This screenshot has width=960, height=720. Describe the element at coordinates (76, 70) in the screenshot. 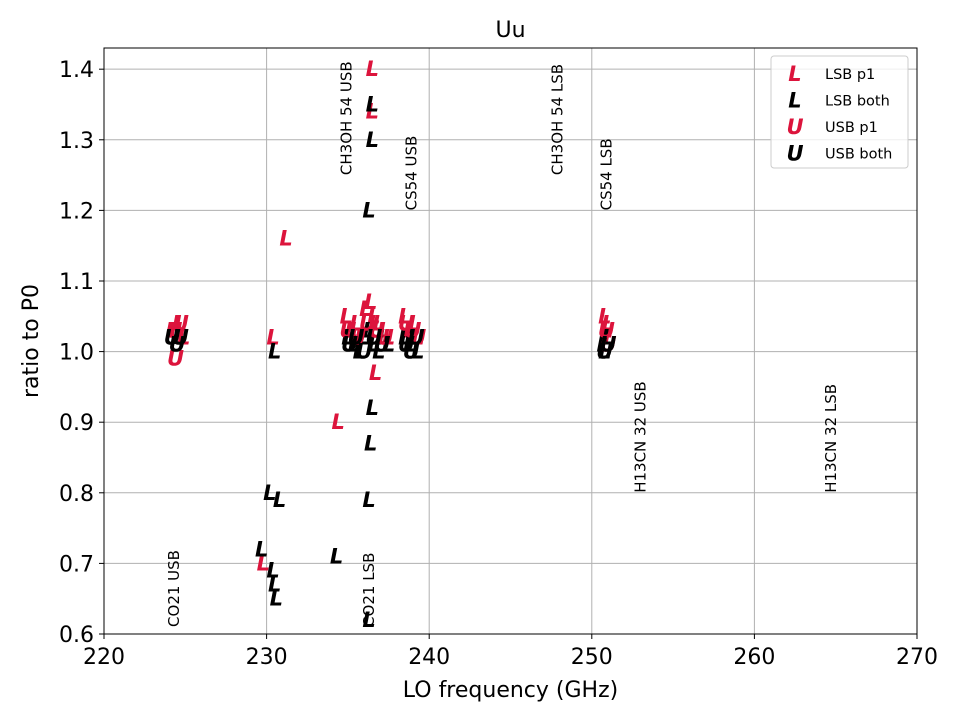

I see `y-tick-label: 1.4` at that location.